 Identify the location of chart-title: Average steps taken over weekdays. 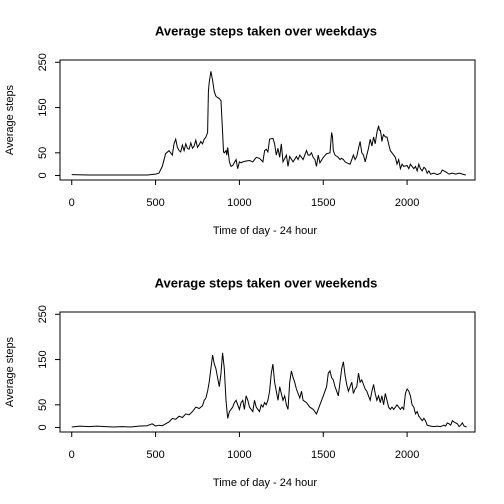
(266, 31).